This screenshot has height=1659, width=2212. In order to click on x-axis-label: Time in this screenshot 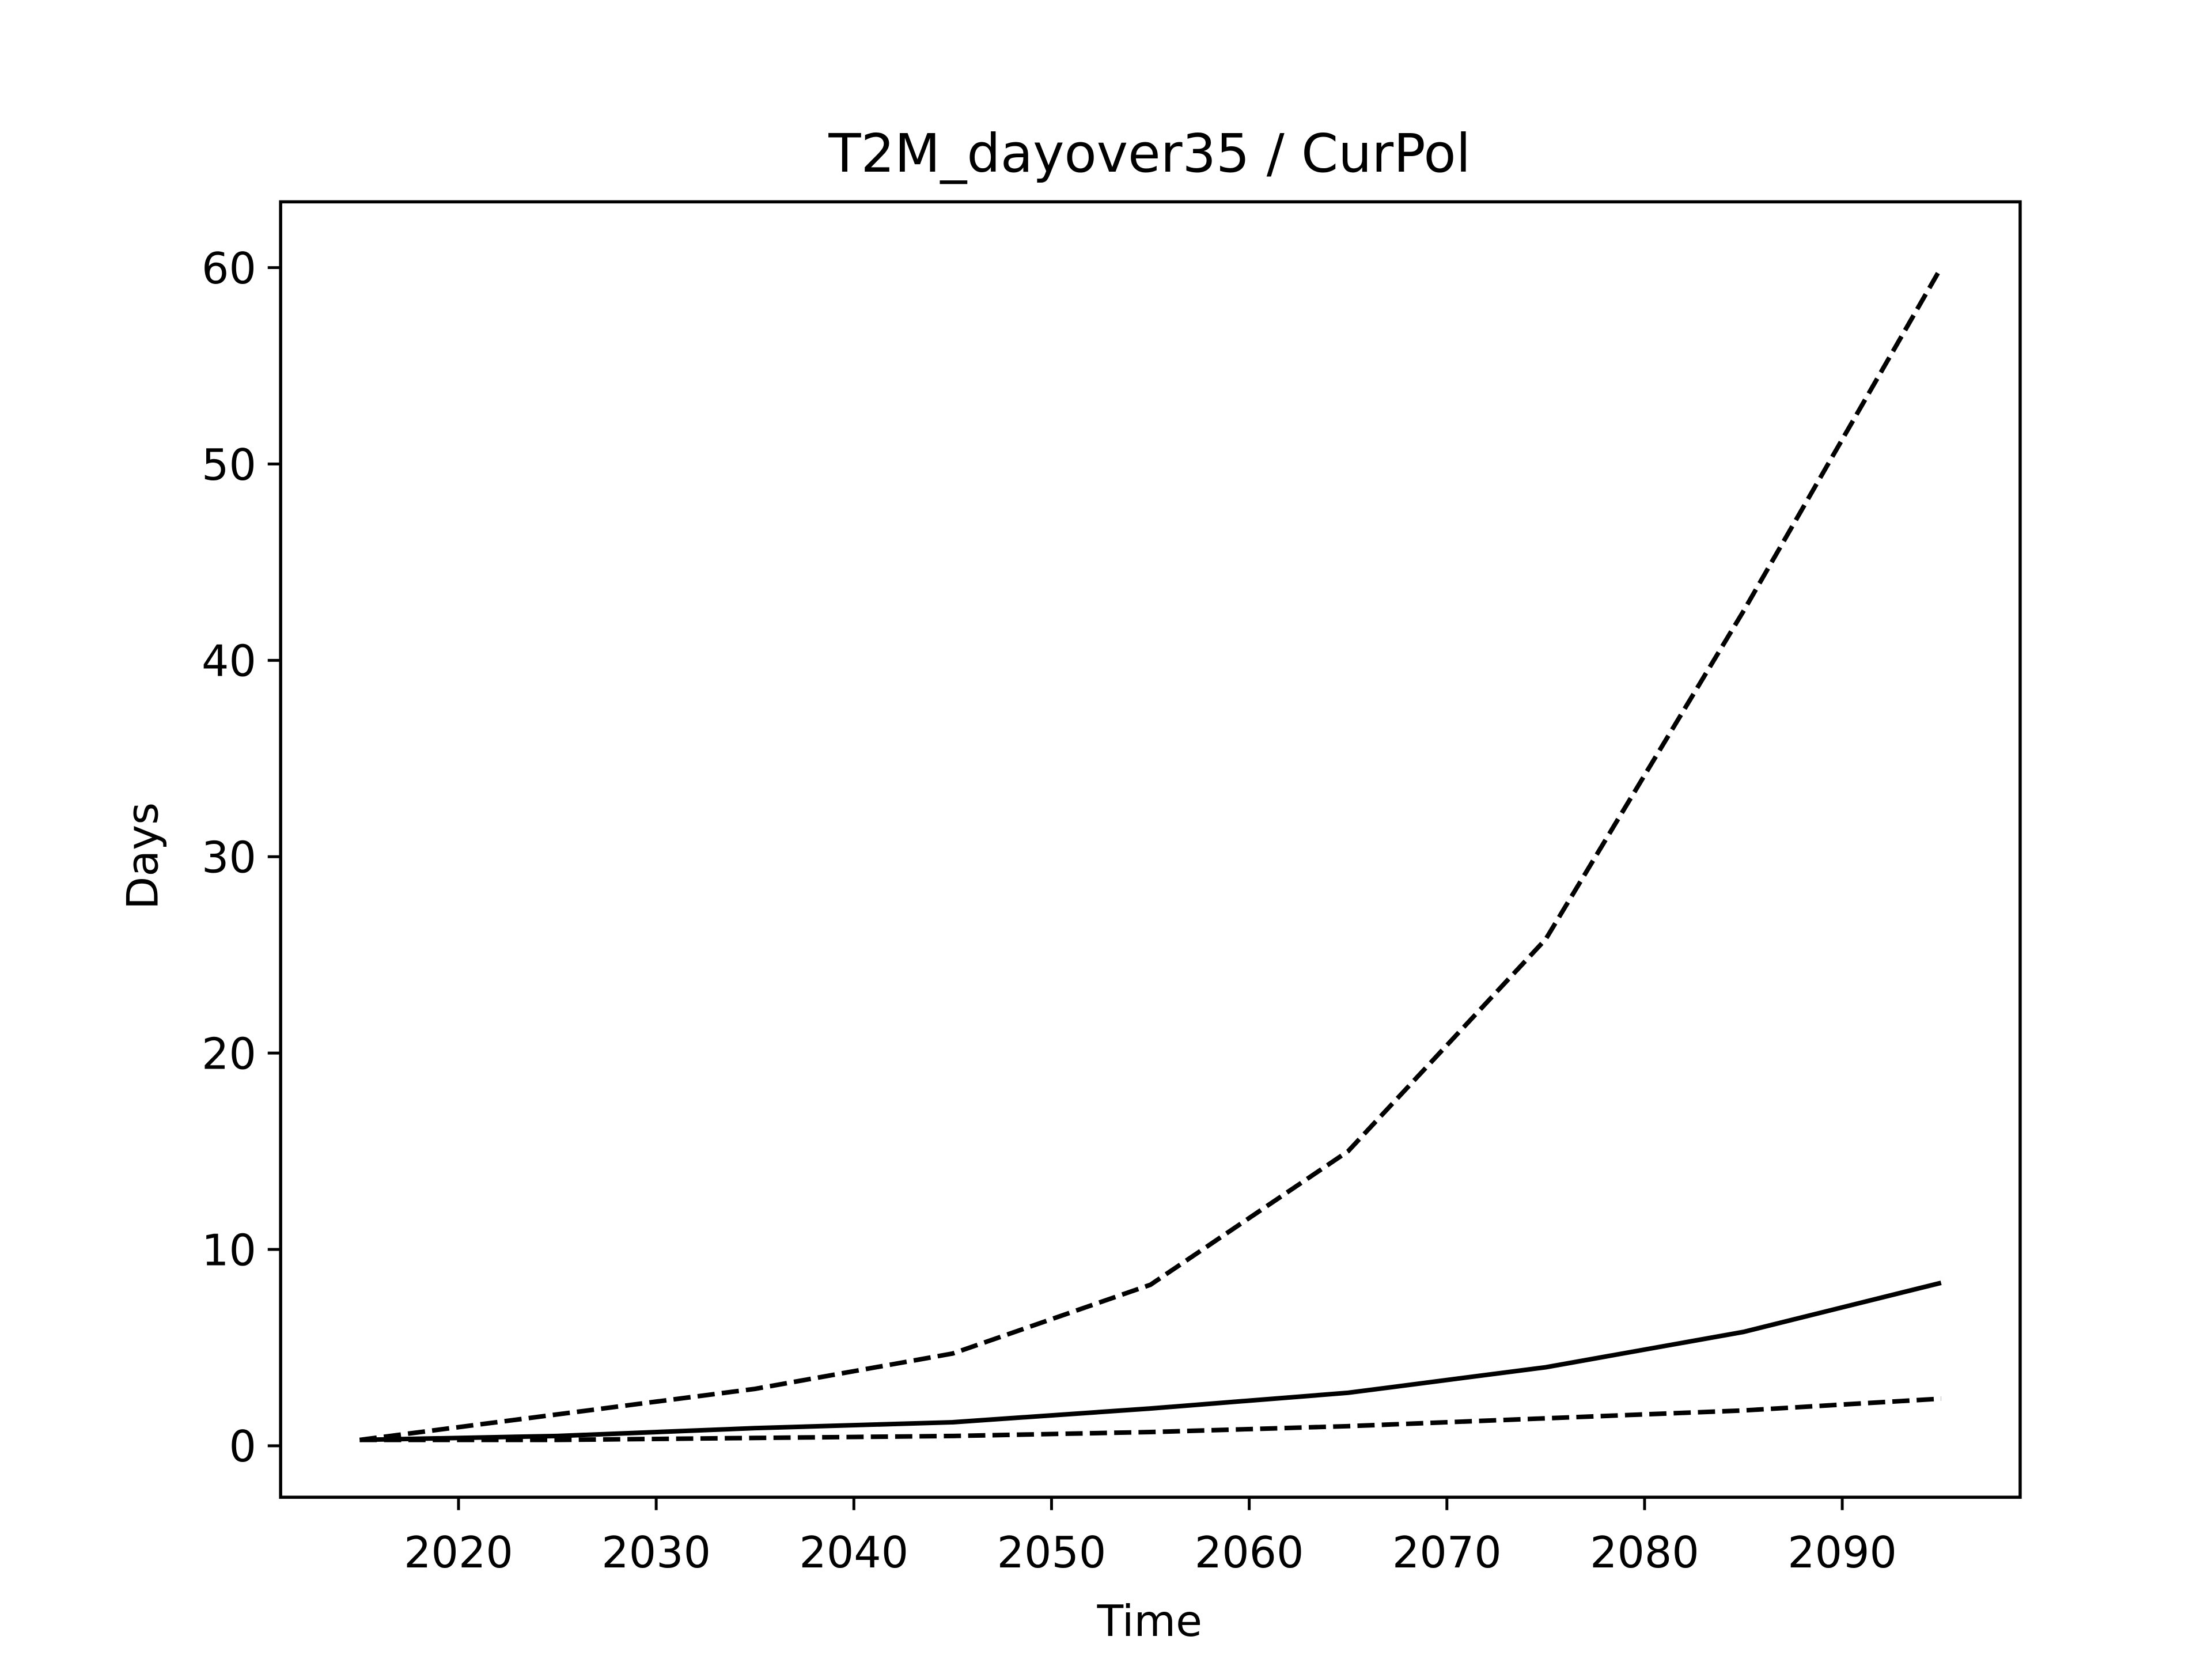, I will do `click(1149, 1621)`.